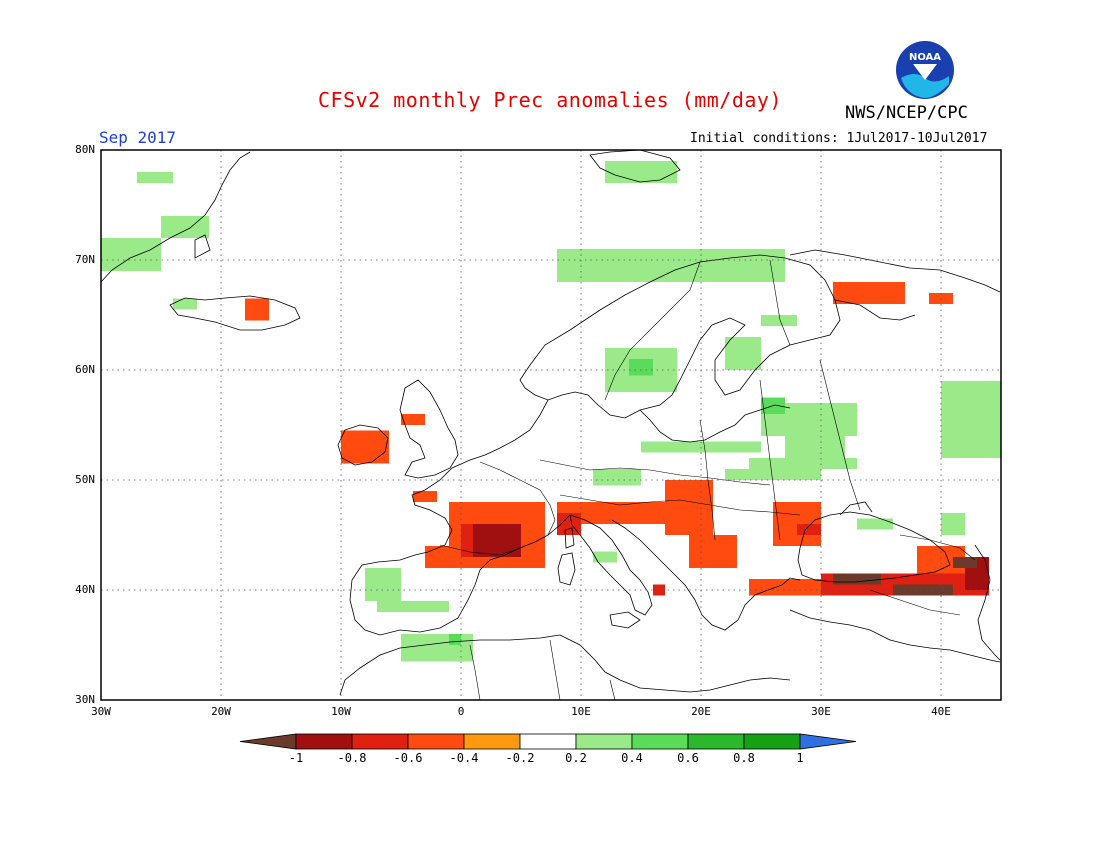  I want to click on latitude-tick-label: 40N, so click(85, 589).